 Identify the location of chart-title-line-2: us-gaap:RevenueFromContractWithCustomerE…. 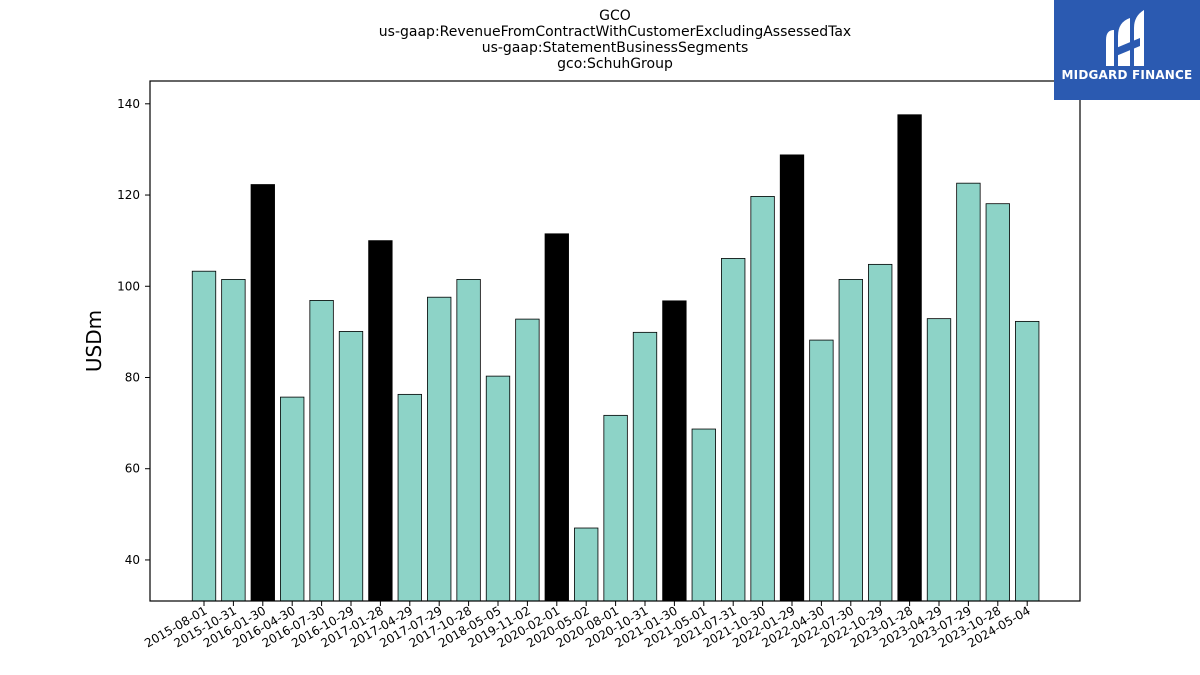
(615, 32).